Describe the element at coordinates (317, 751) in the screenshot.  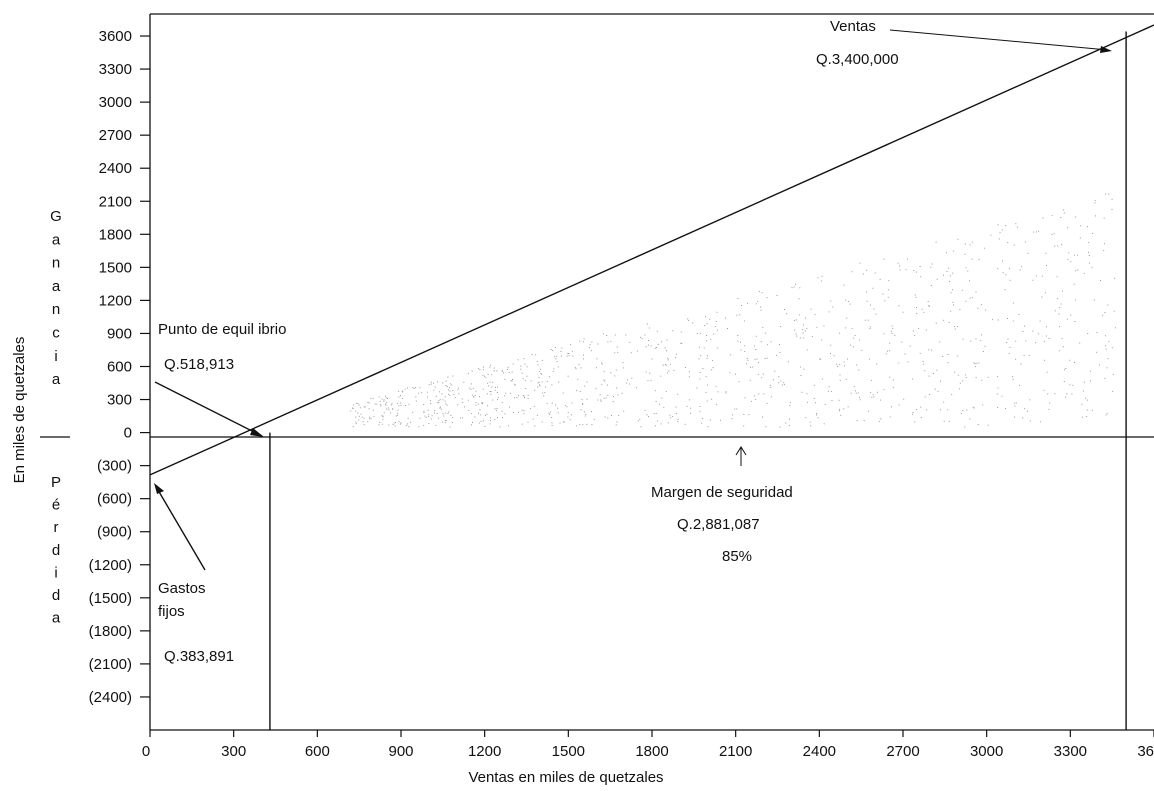
I see `x-tick-label: 600` at that location.